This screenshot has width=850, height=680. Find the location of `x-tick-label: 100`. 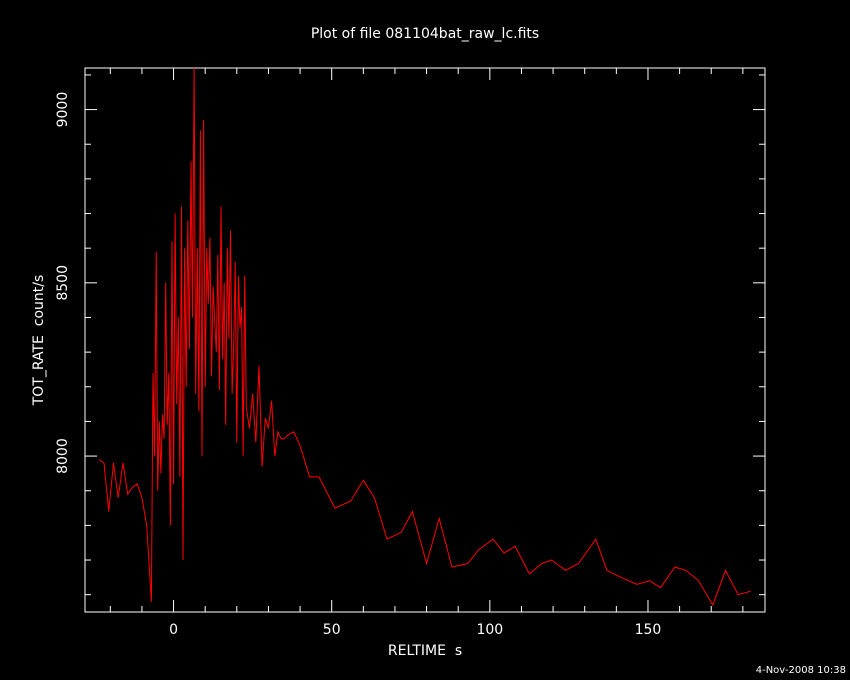

x-tick-label: 100 is located at coordinates (489, 630).